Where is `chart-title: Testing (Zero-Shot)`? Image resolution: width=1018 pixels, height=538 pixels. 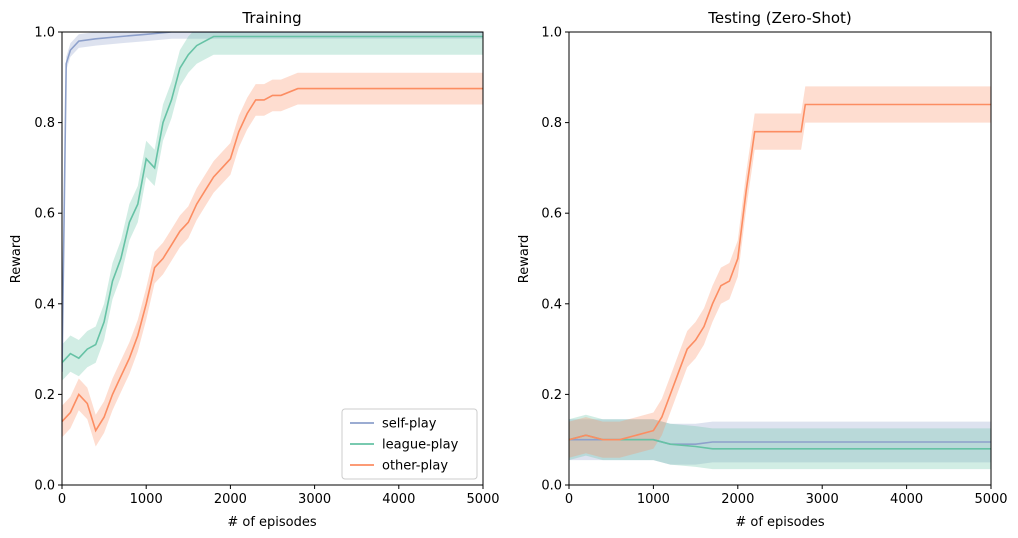 chart-title: Testing (Zero-Shot) is located at coordinates (779, 18).